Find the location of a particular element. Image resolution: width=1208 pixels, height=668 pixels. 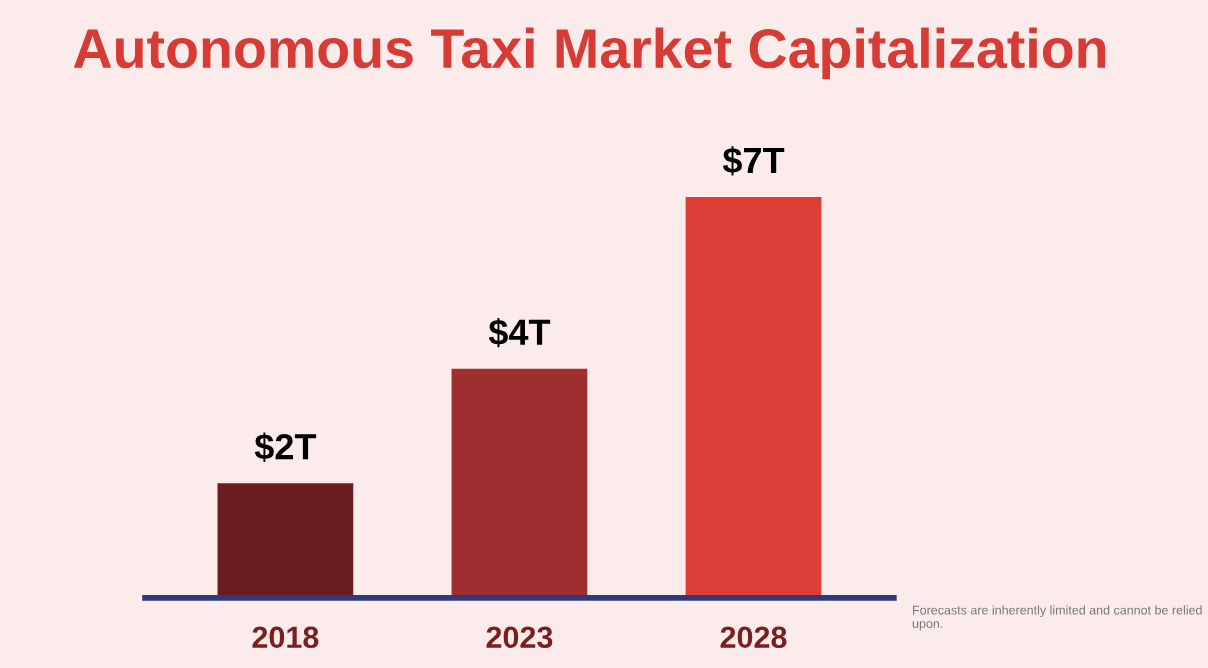

data-label: $4T is located at coordinates (519, 332).